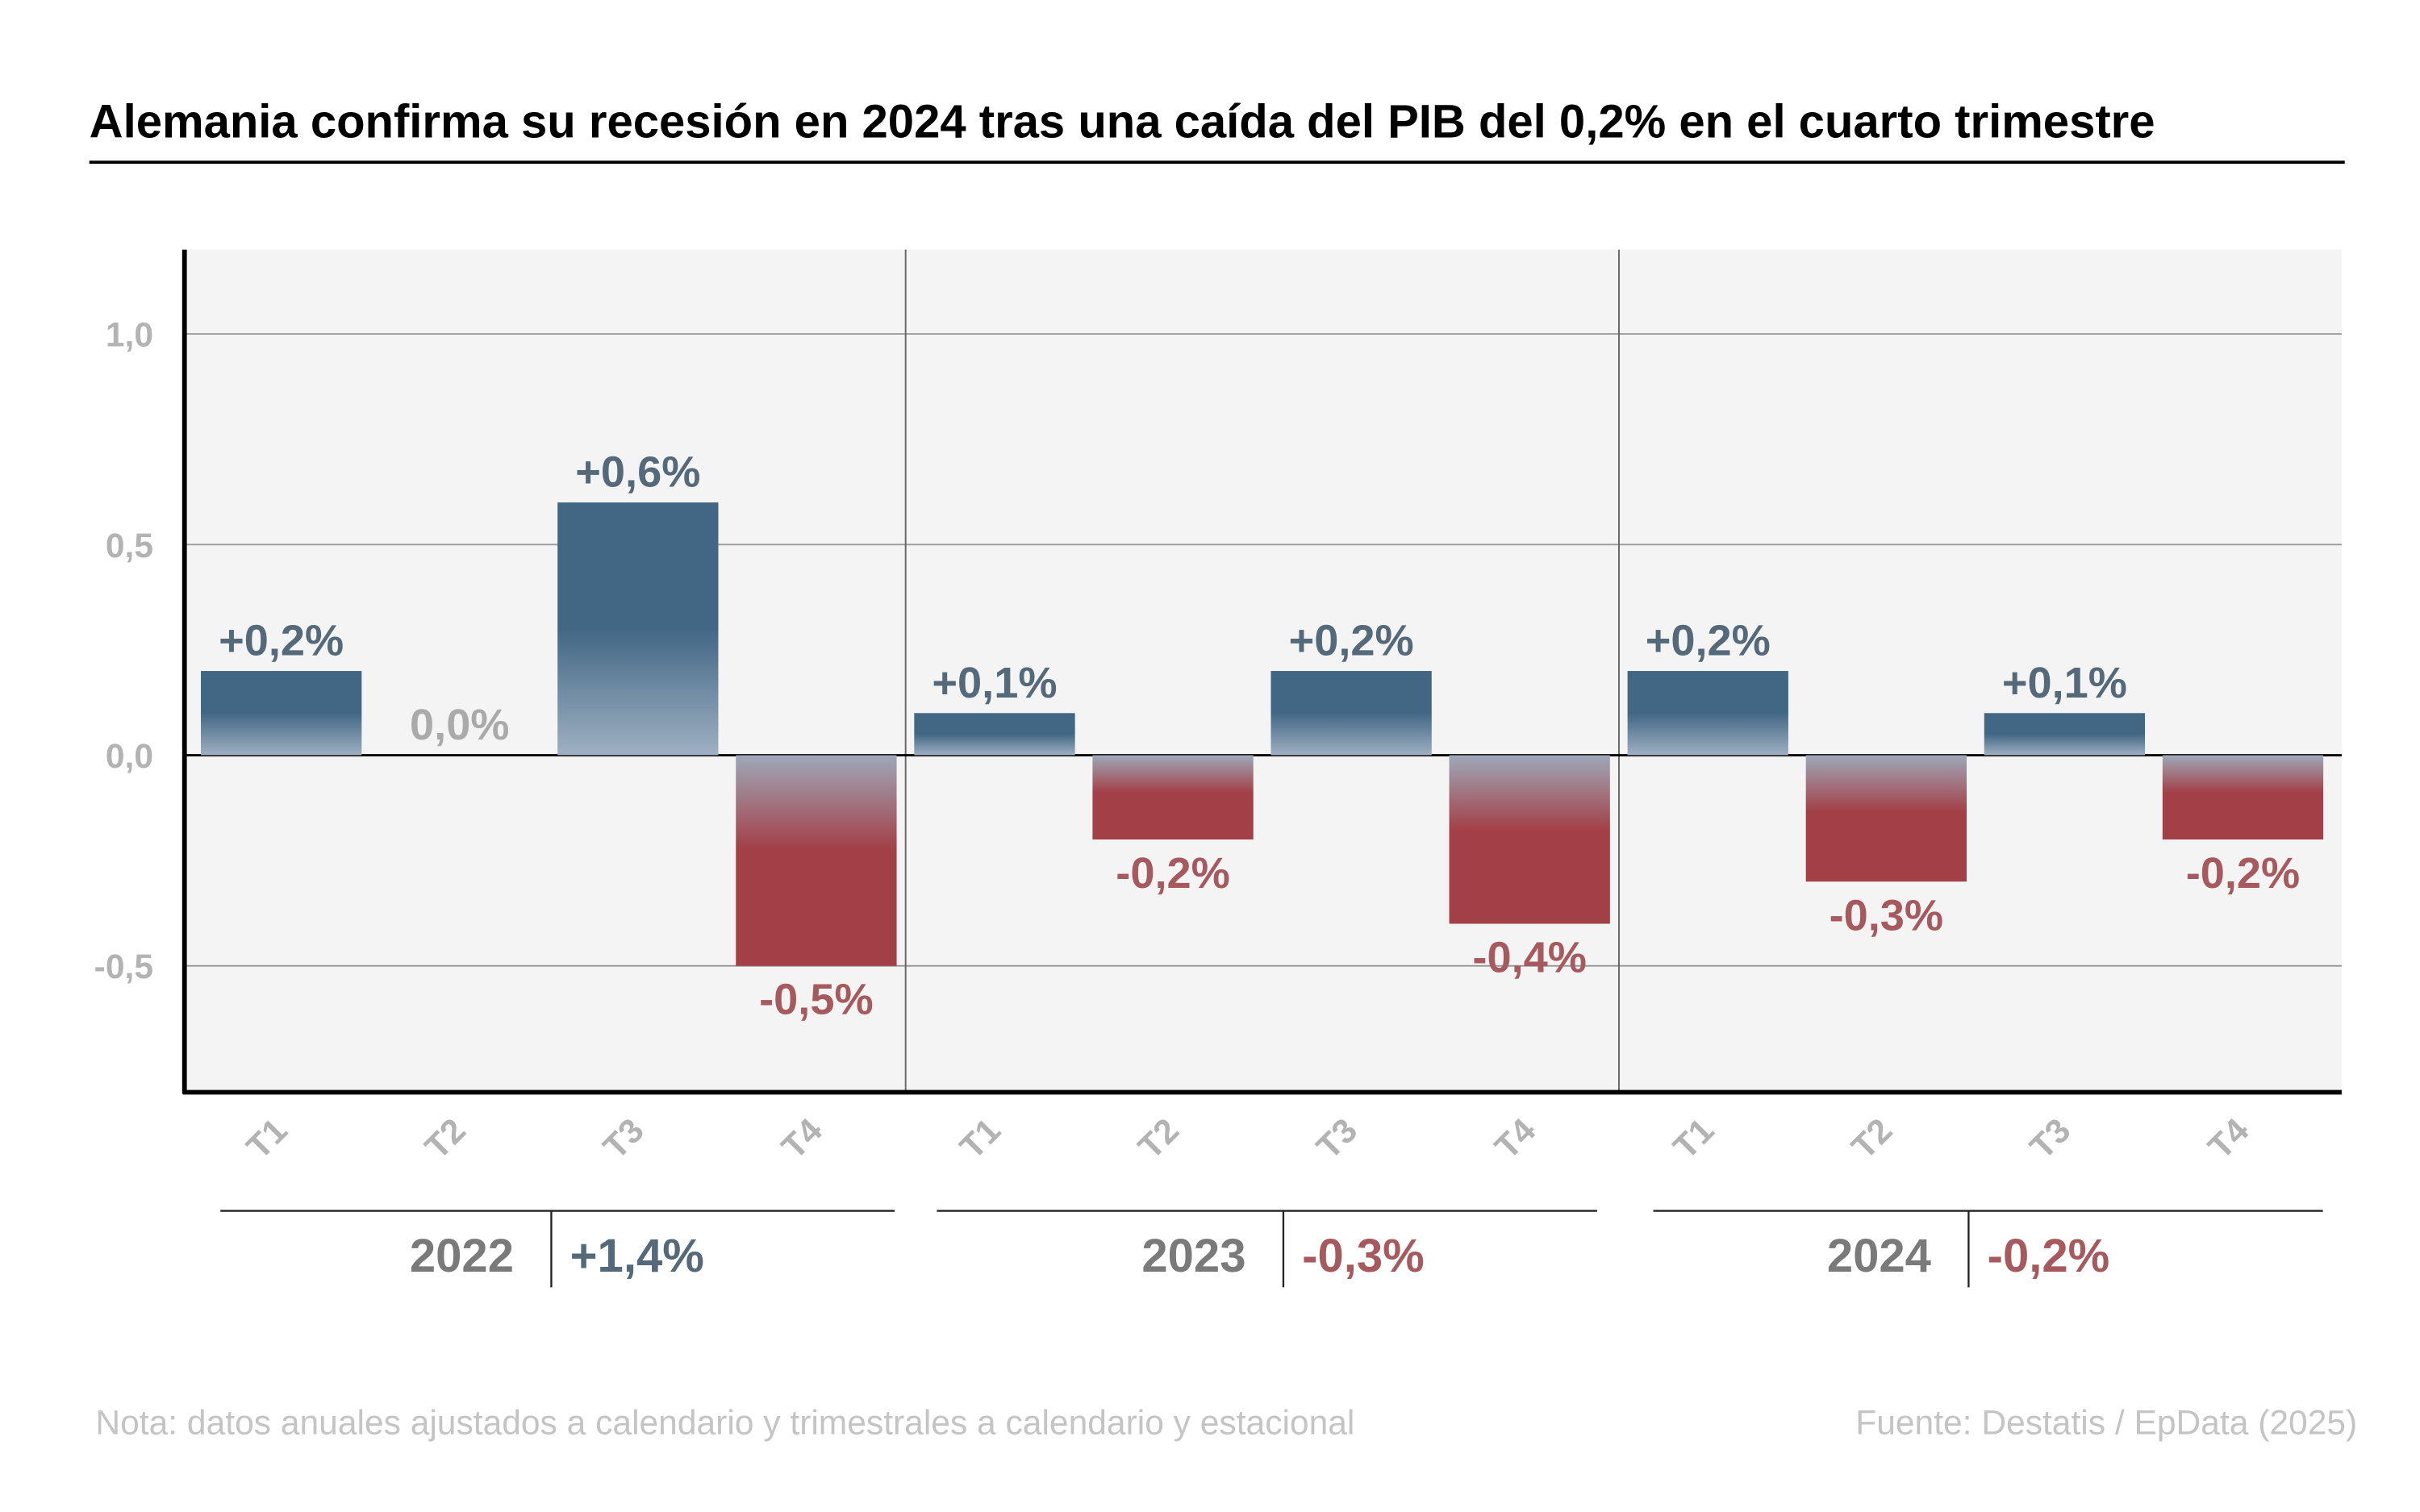  I want to click on data-label: 0,0%, so click(460, 725).